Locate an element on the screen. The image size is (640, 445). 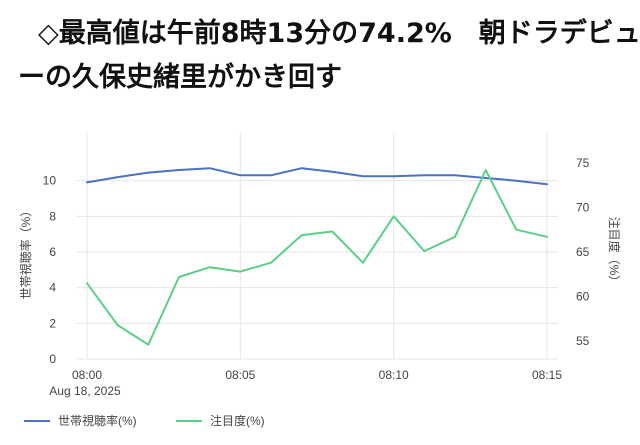
y-right-tick-label: 75 is located at coordinates (583, 163).